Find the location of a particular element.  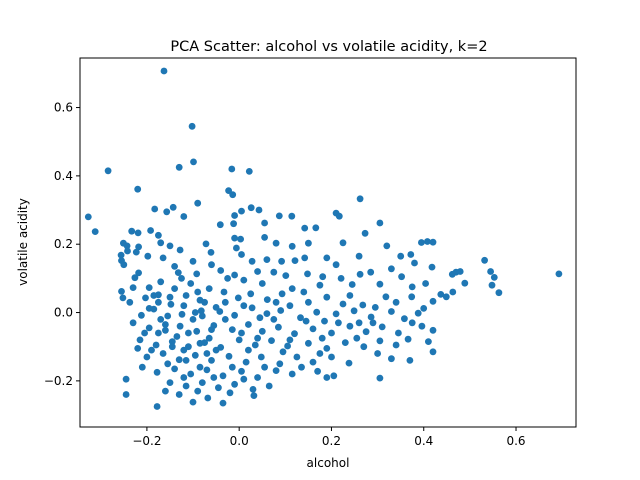

x-tick-label: 0.4 is located at coordinates (423, 441).